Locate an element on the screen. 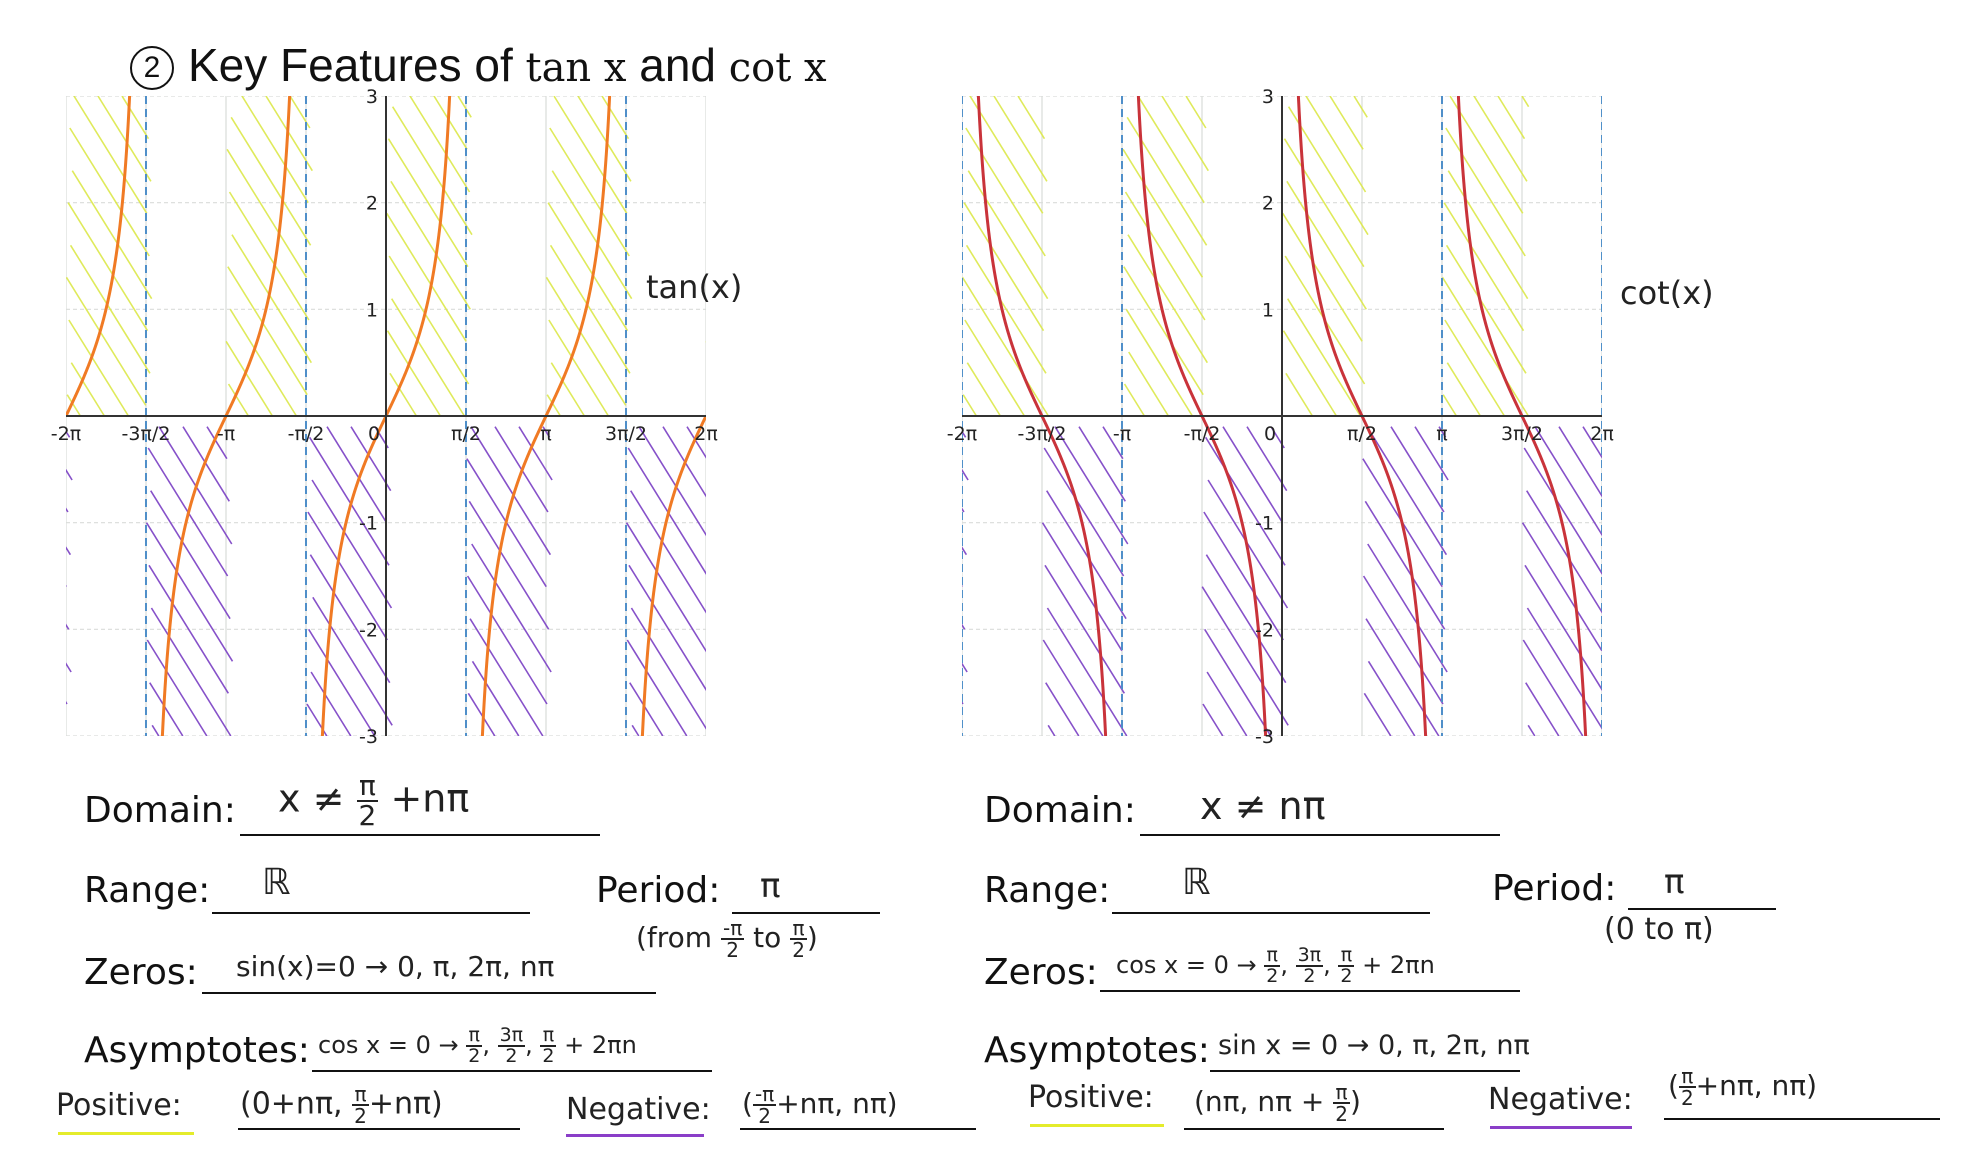 This screenshot has width=1972, height=1154. tan-period-blank is located at coordinates (806, 913).